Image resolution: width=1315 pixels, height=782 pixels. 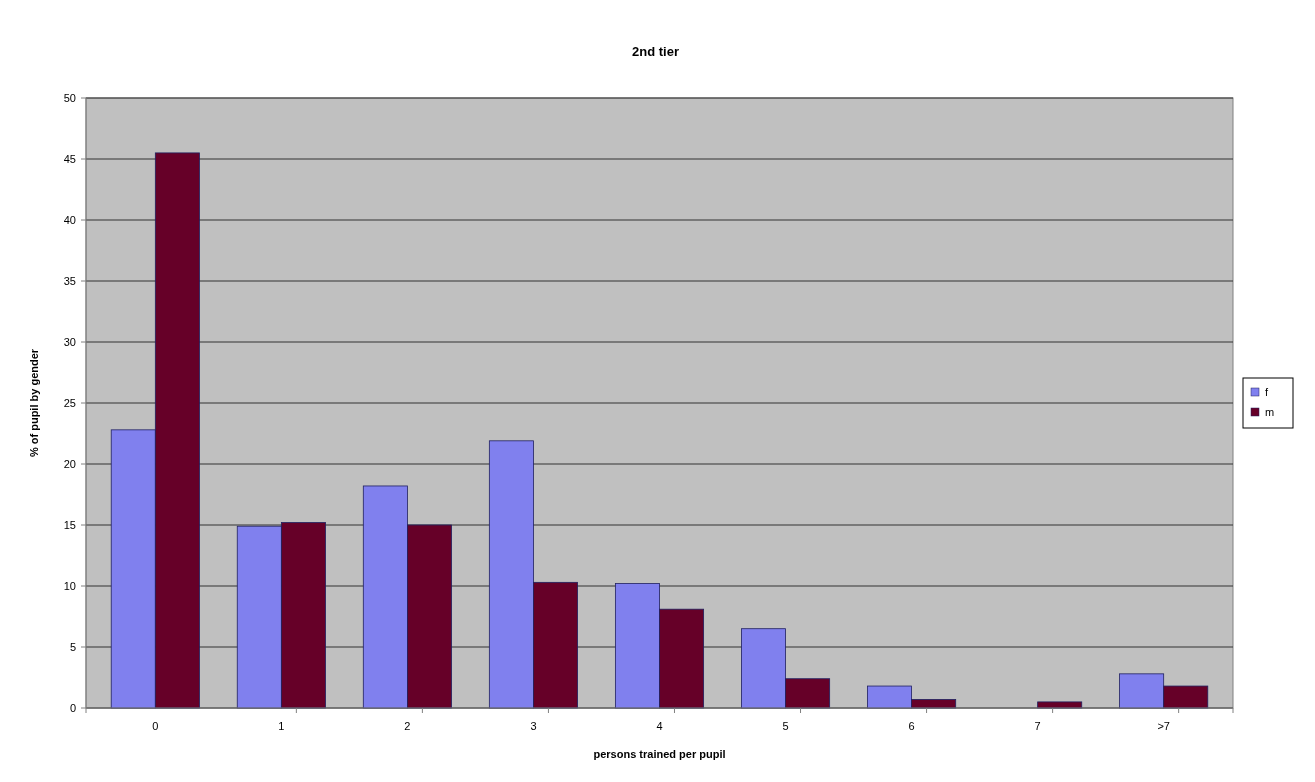 What do you see at coordinates (1270, 411) in the screenshot?
I see `legend-label: m` at bounding box center [1270, 411].